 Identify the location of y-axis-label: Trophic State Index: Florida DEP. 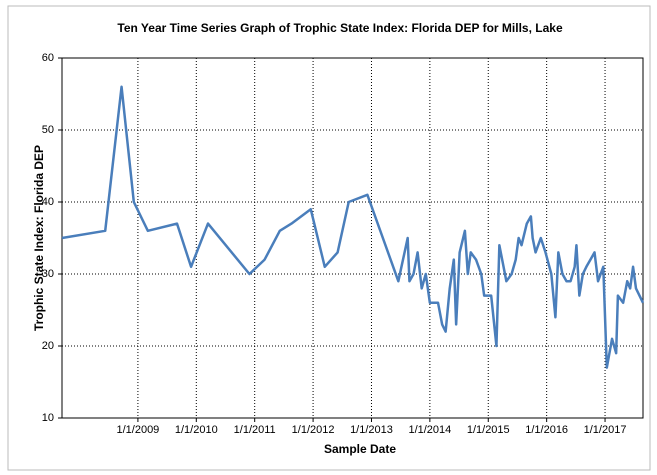
(39, 238).